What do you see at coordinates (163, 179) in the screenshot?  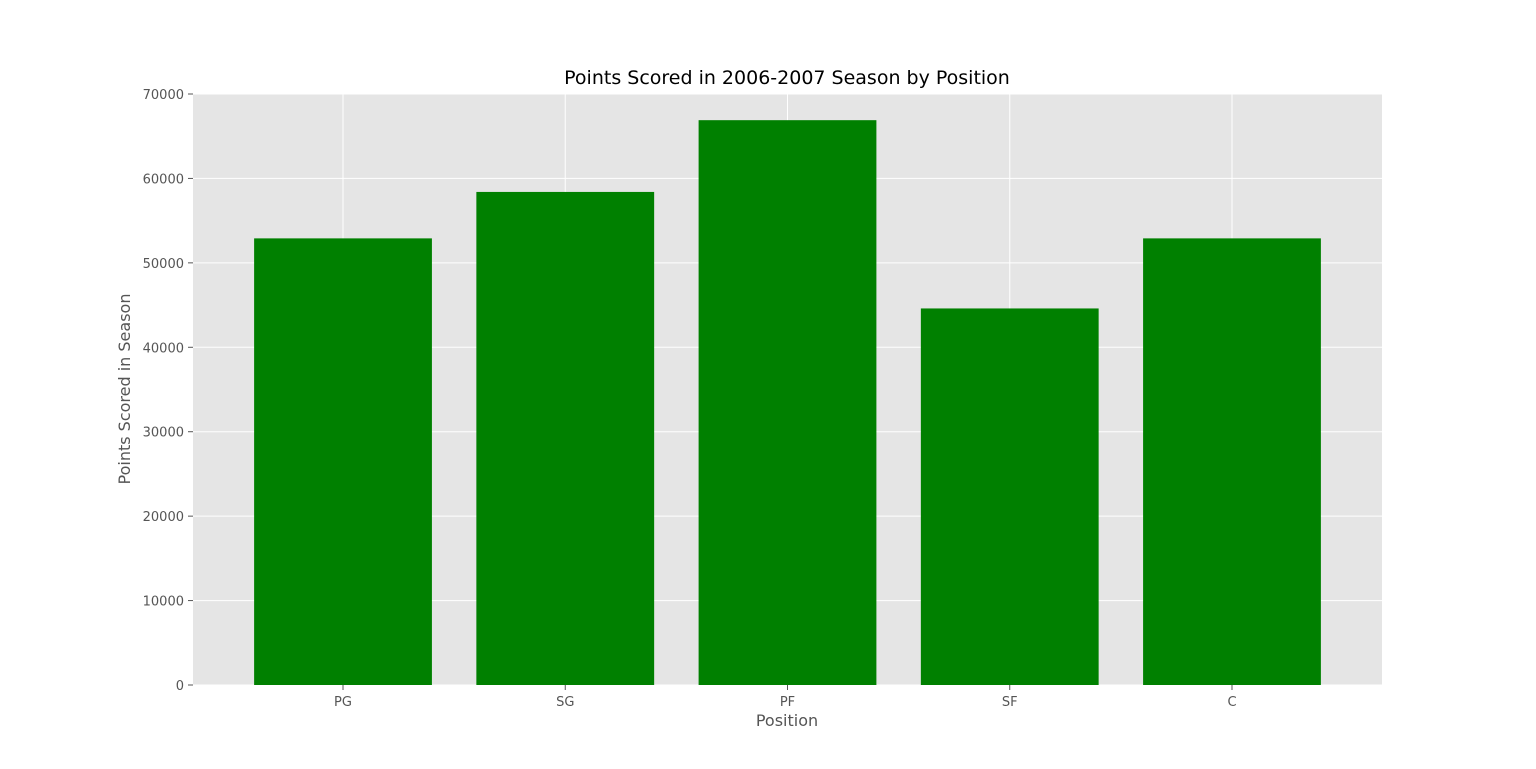 I see `y-tick-label: 60000` at bounding box center [163, 179].